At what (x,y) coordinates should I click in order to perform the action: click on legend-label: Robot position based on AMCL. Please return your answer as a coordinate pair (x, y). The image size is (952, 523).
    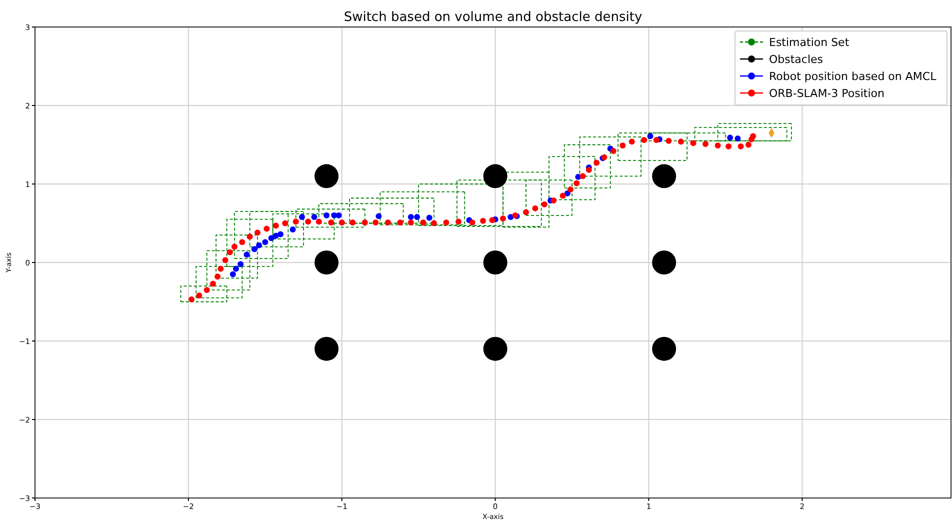
    Looking at the image, I should click on (853, 76).